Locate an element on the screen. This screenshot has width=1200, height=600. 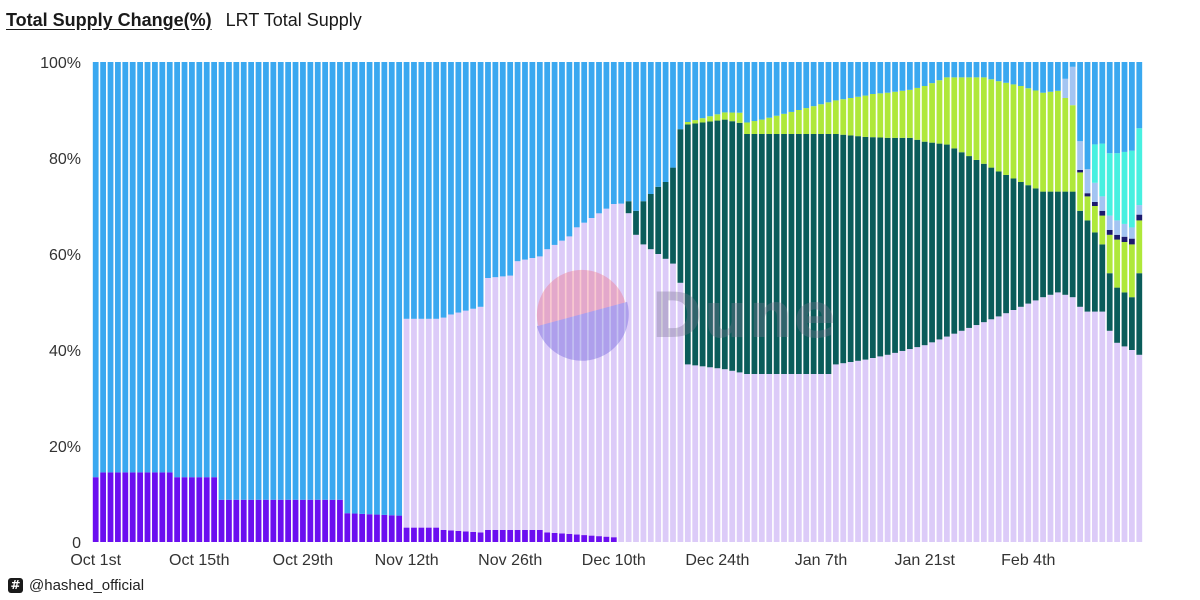
y-axis: 0 20% 40% 60% 80% 100% is located at coordinates (60, 303).